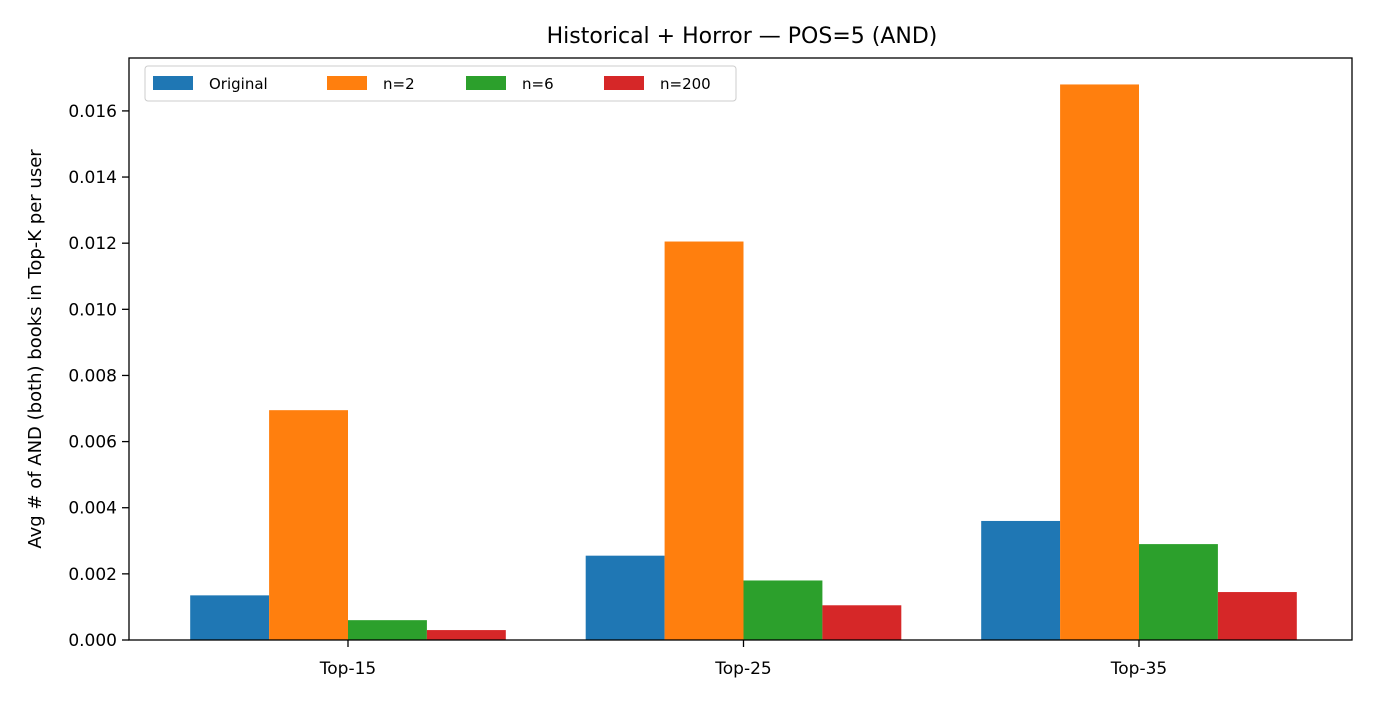 The height and width of the screenshot is (704, 1376). What do you see at coordinates (685, 84) in the screenshot?
I see `legend-label: n=200` at bounding box center [685, 84].